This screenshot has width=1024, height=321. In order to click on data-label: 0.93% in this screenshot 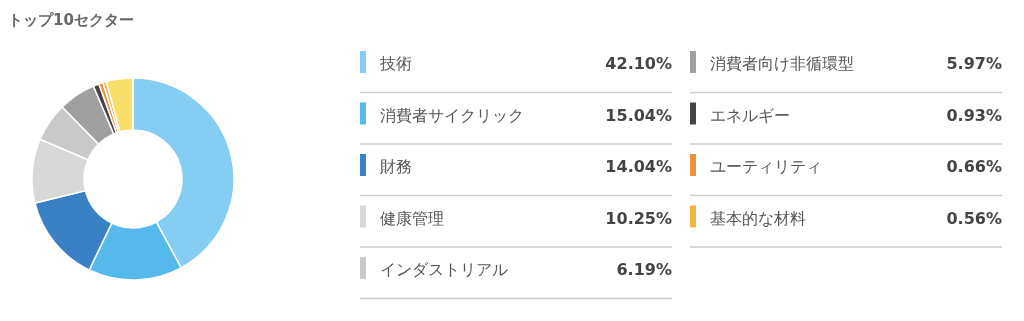, I will do `click(974, 115)`.